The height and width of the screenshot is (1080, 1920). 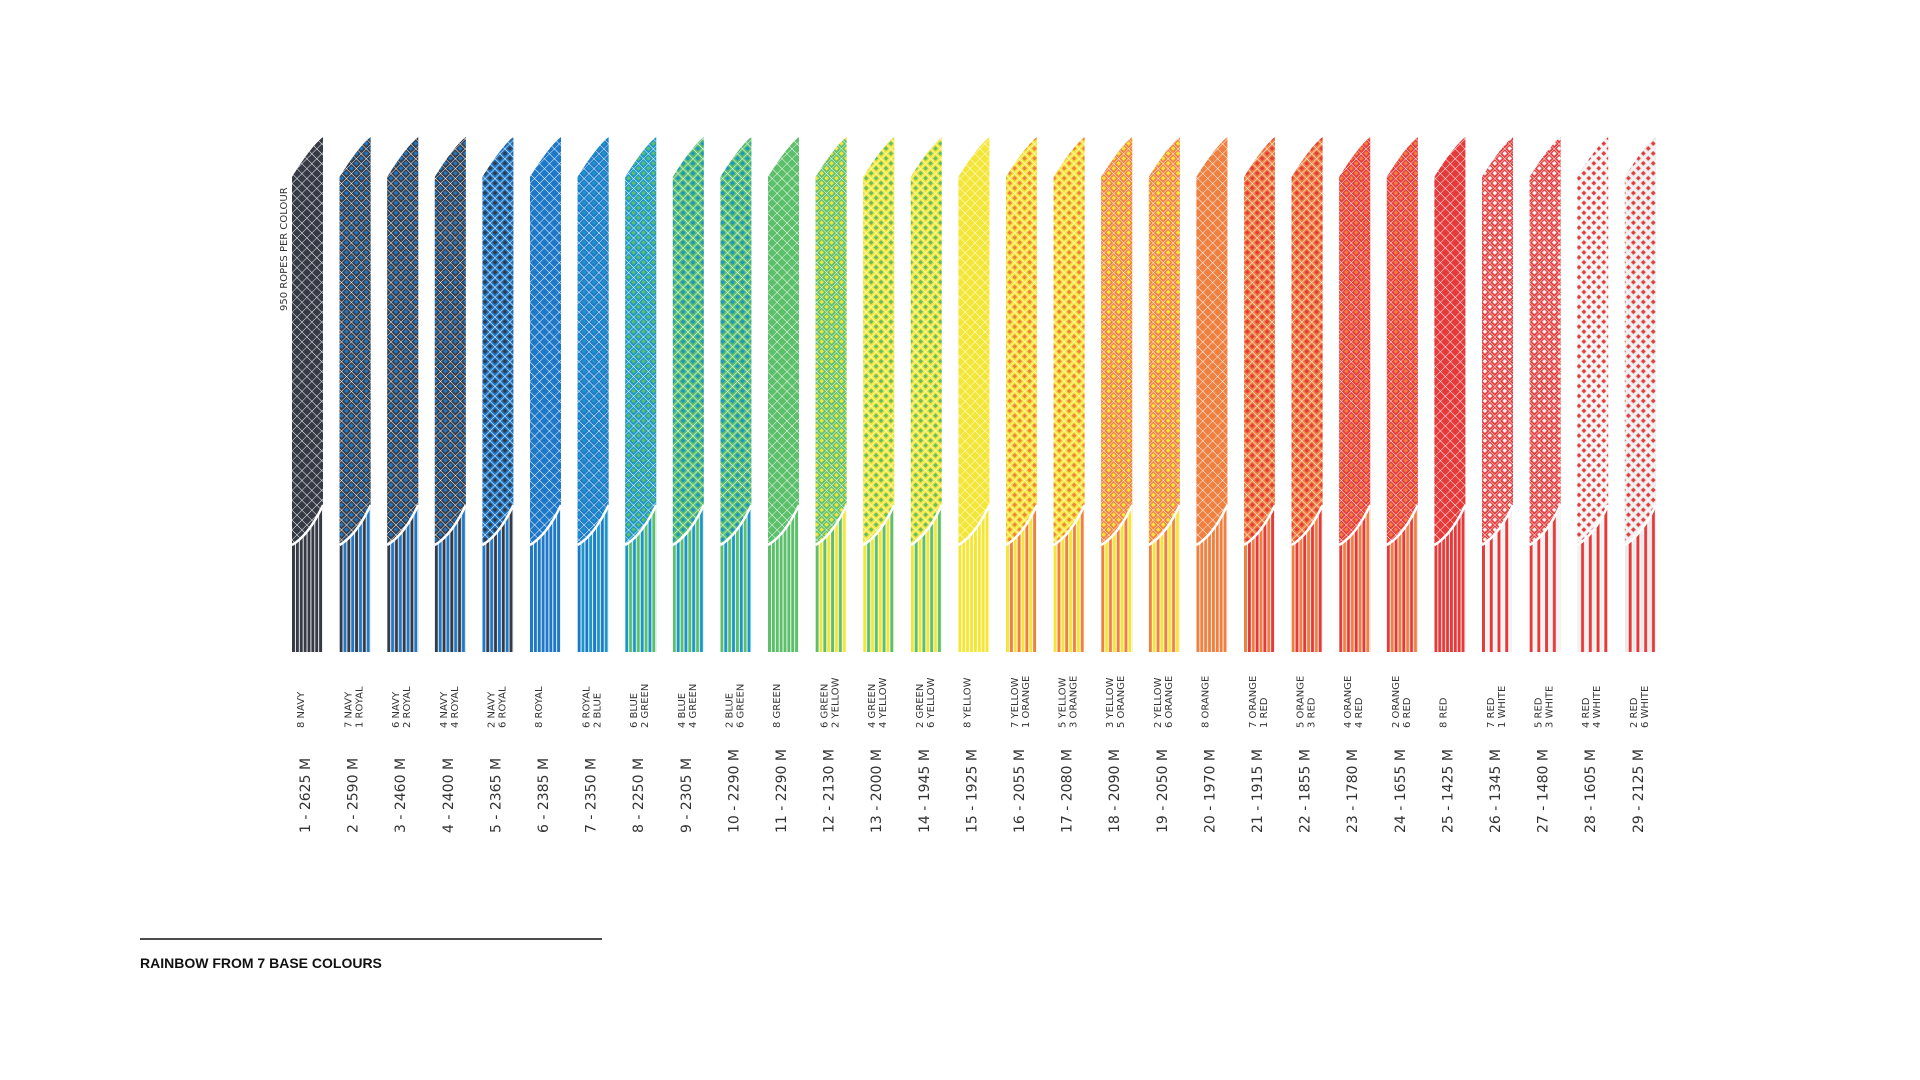 What do you see at coordinates (634, 710) in the screenshot?
I see `rope-mix: 6 BLUE` at bounding box center [634, 710].